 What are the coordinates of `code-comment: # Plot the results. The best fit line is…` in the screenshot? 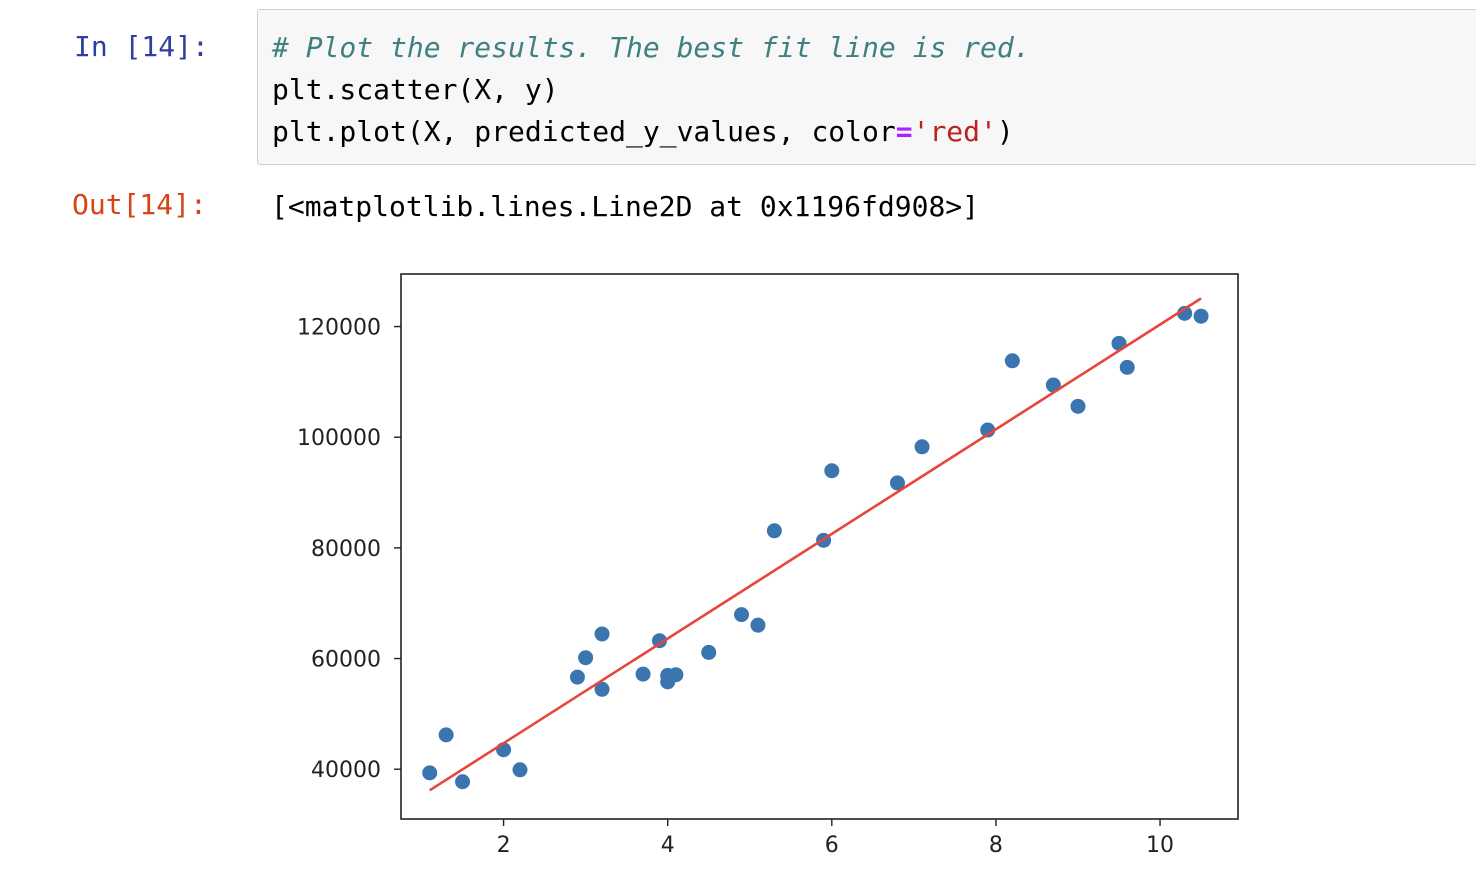 It's located at (651, 47).